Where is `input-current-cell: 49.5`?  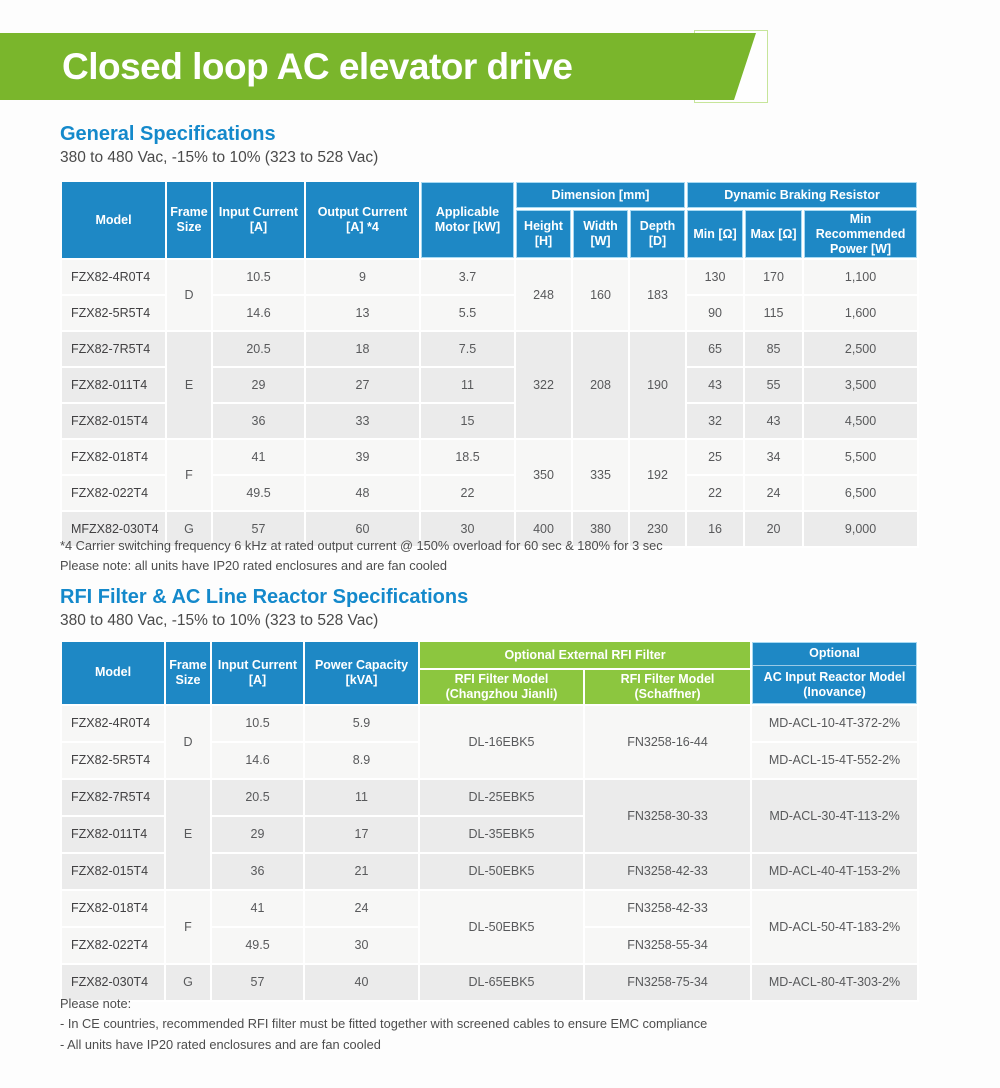 input-current-cell: 49.5 is located at coordinates (258, 493).